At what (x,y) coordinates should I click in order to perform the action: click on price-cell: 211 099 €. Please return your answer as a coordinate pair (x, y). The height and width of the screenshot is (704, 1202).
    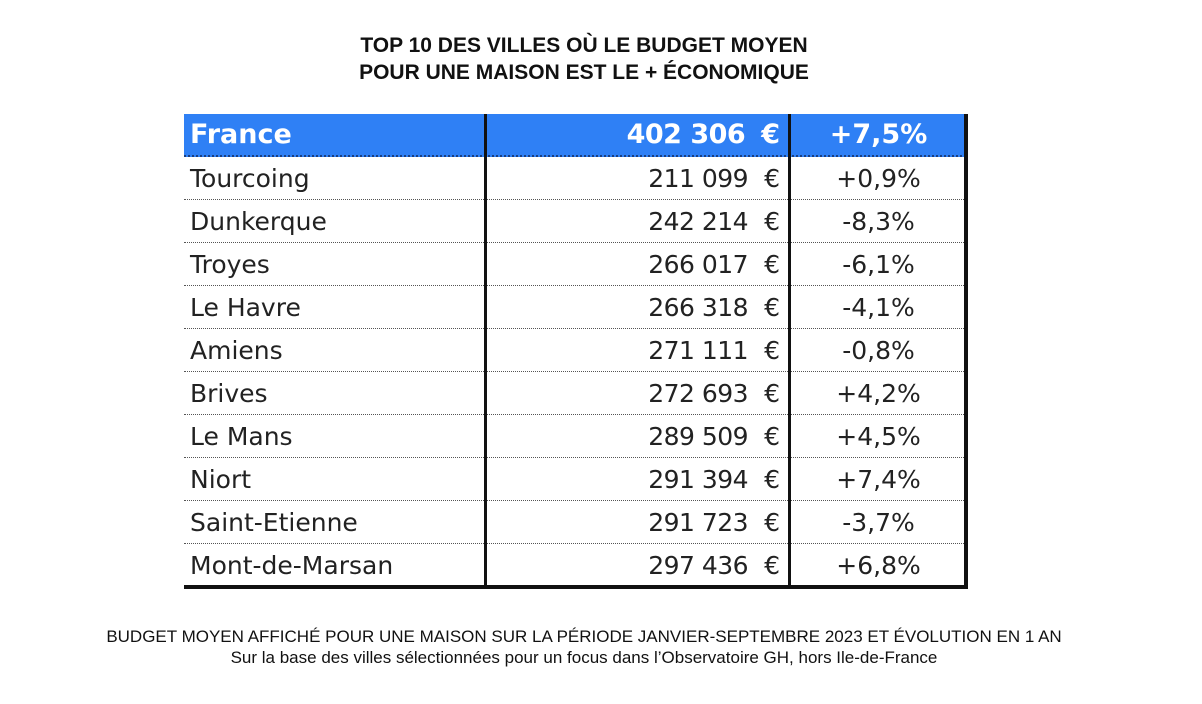
    Looking at the image, I should click on (634, 178).